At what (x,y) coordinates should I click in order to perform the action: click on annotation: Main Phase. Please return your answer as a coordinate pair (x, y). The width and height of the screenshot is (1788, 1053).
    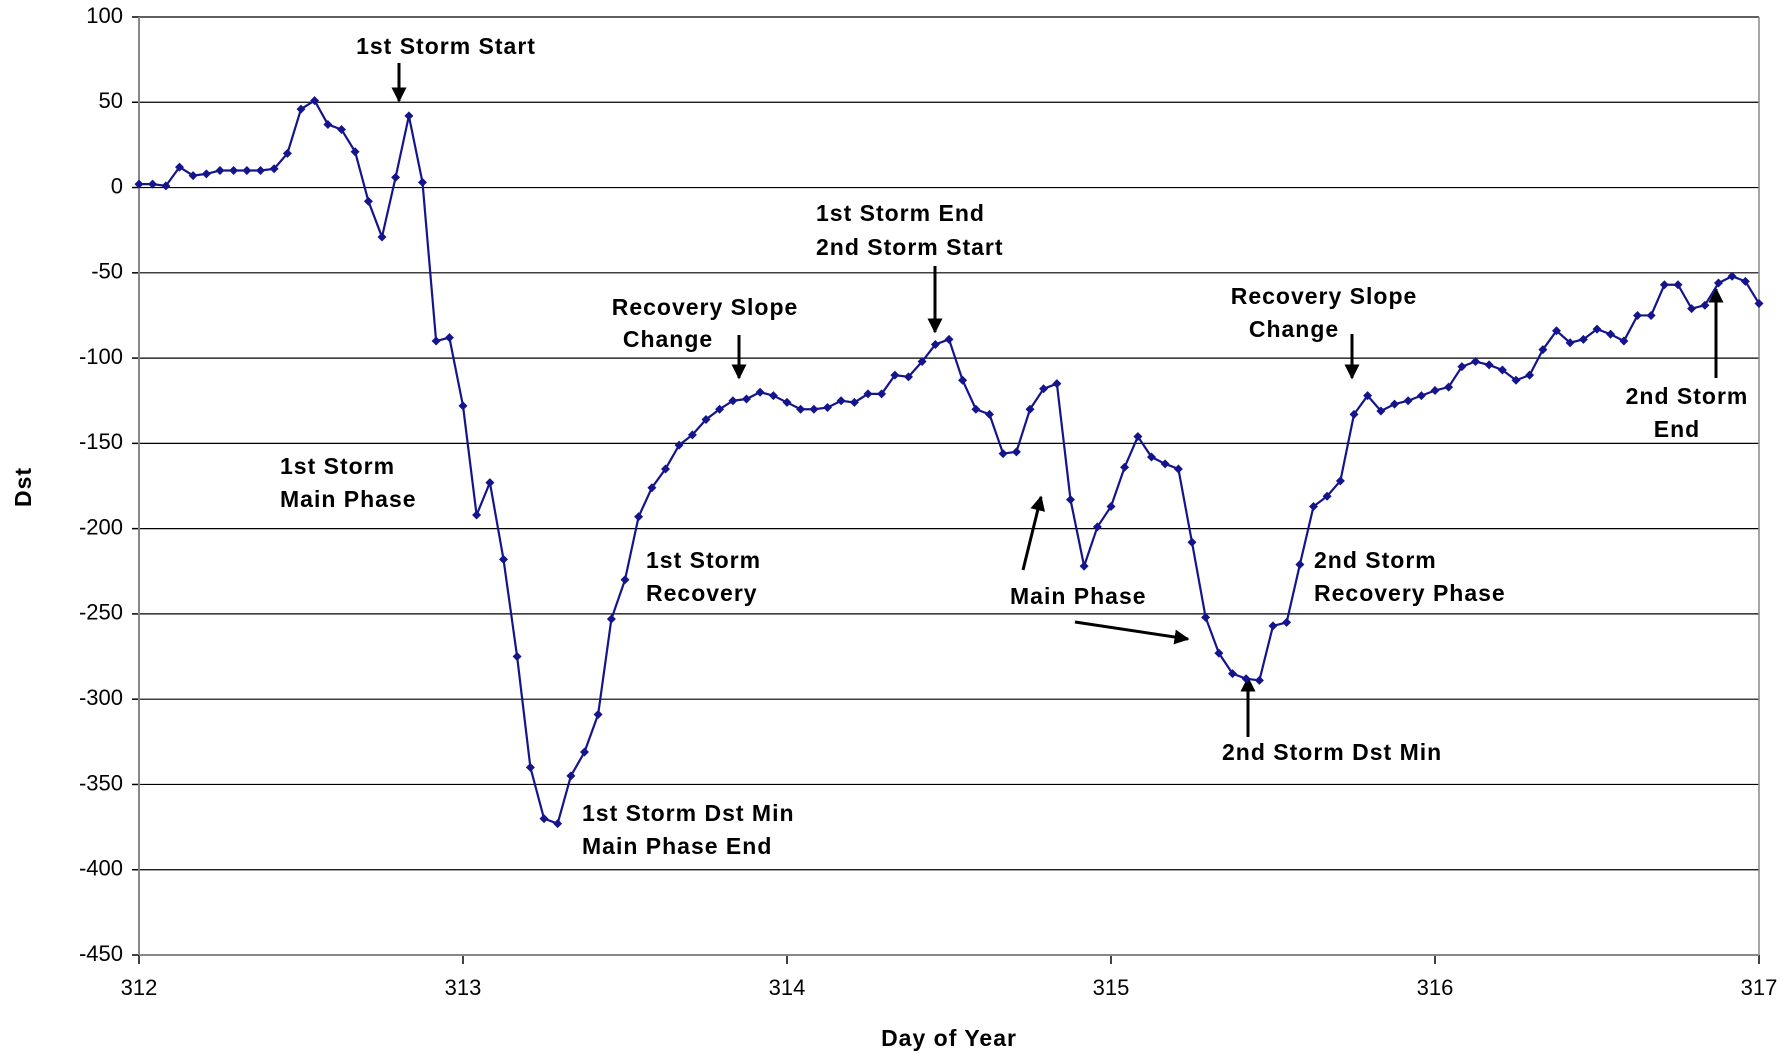
    Looking at the image, I should click on (1078, 596).